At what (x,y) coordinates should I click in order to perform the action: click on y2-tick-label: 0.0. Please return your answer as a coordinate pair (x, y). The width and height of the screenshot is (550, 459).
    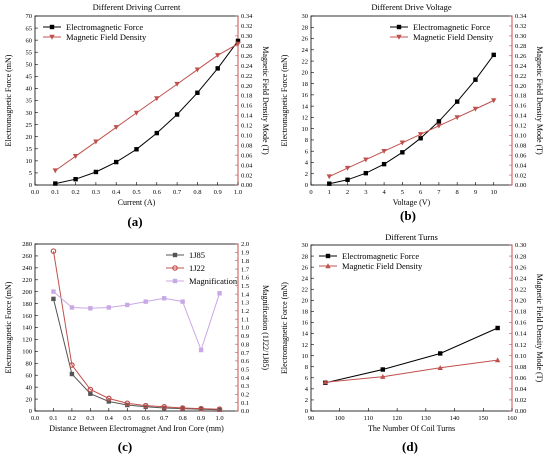
    Looking at the image, I should click on (245, 411).